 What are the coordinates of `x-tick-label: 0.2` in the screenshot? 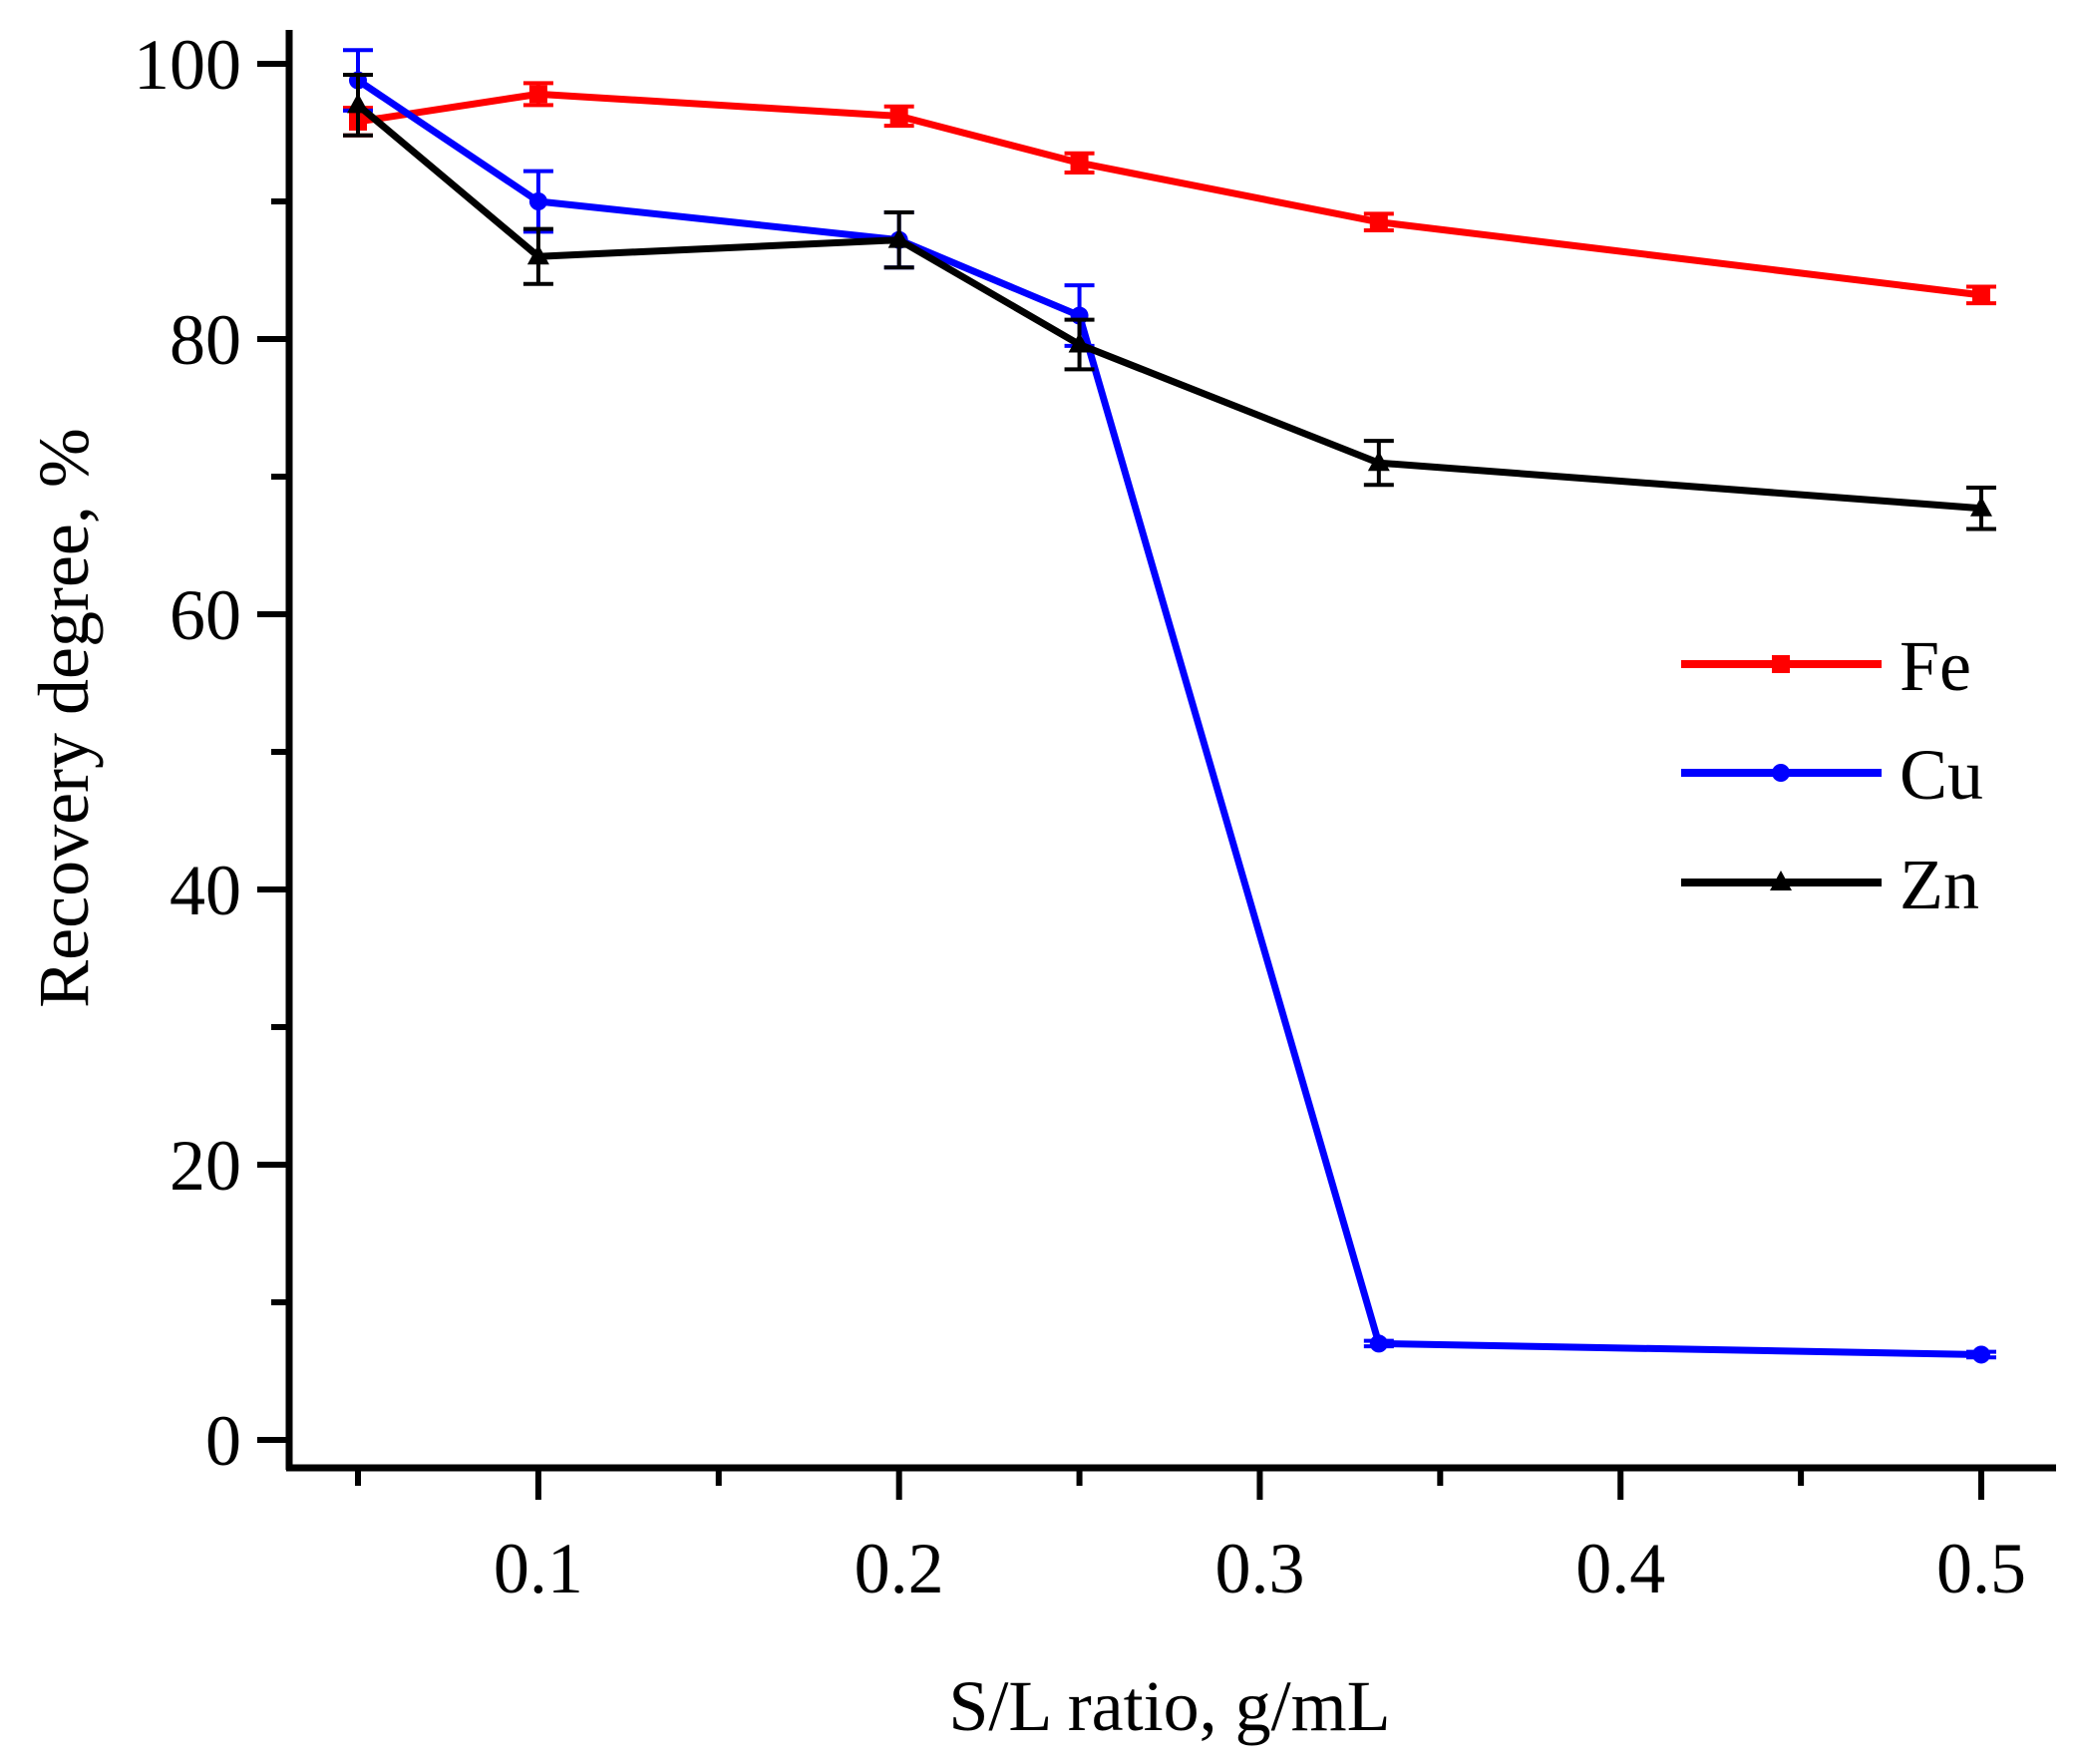 It's located at (899, 1568).